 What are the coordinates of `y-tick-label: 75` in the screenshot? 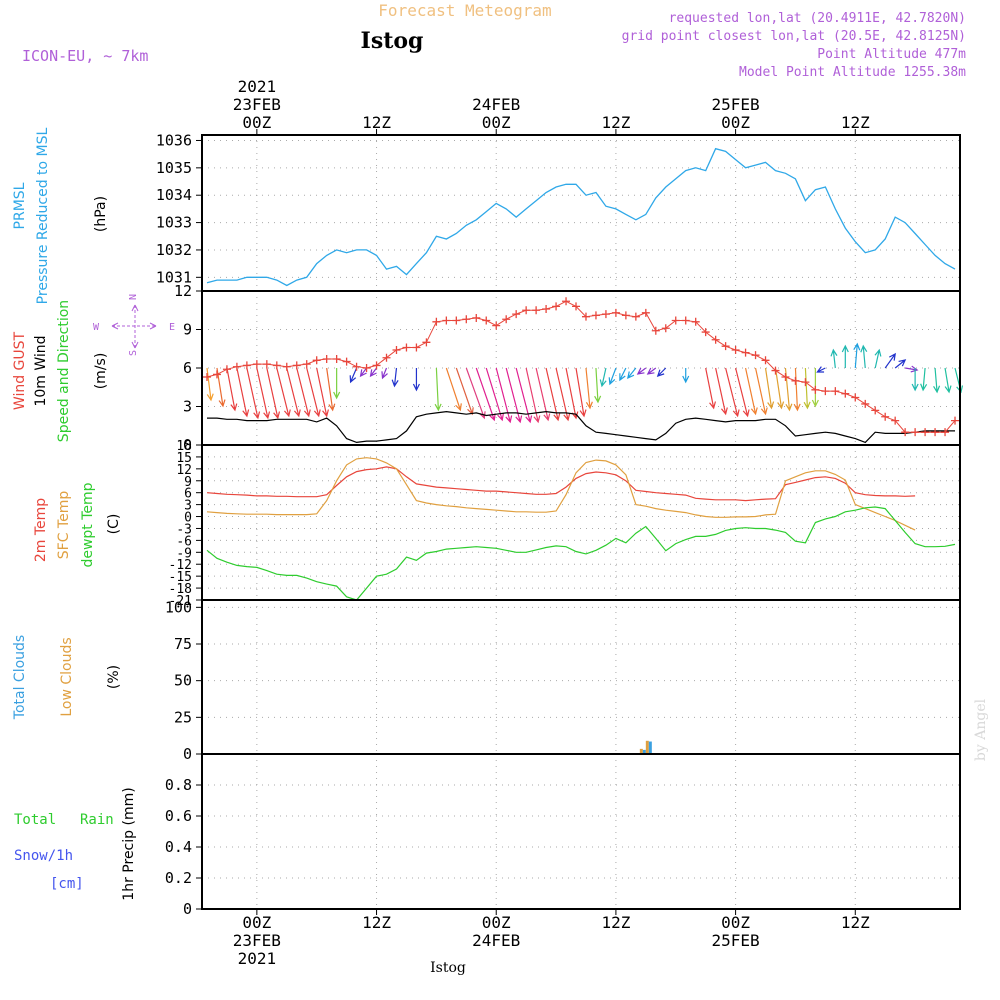 It's located at (183, 644).